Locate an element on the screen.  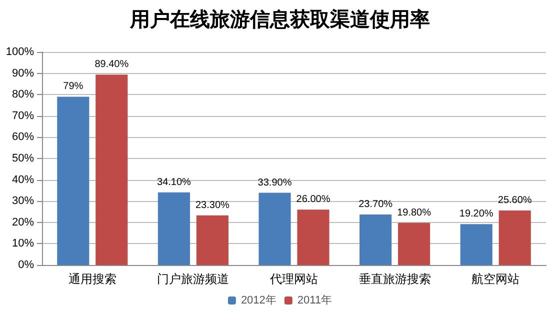
data-label: 79% is located at coordinates (73, 86).